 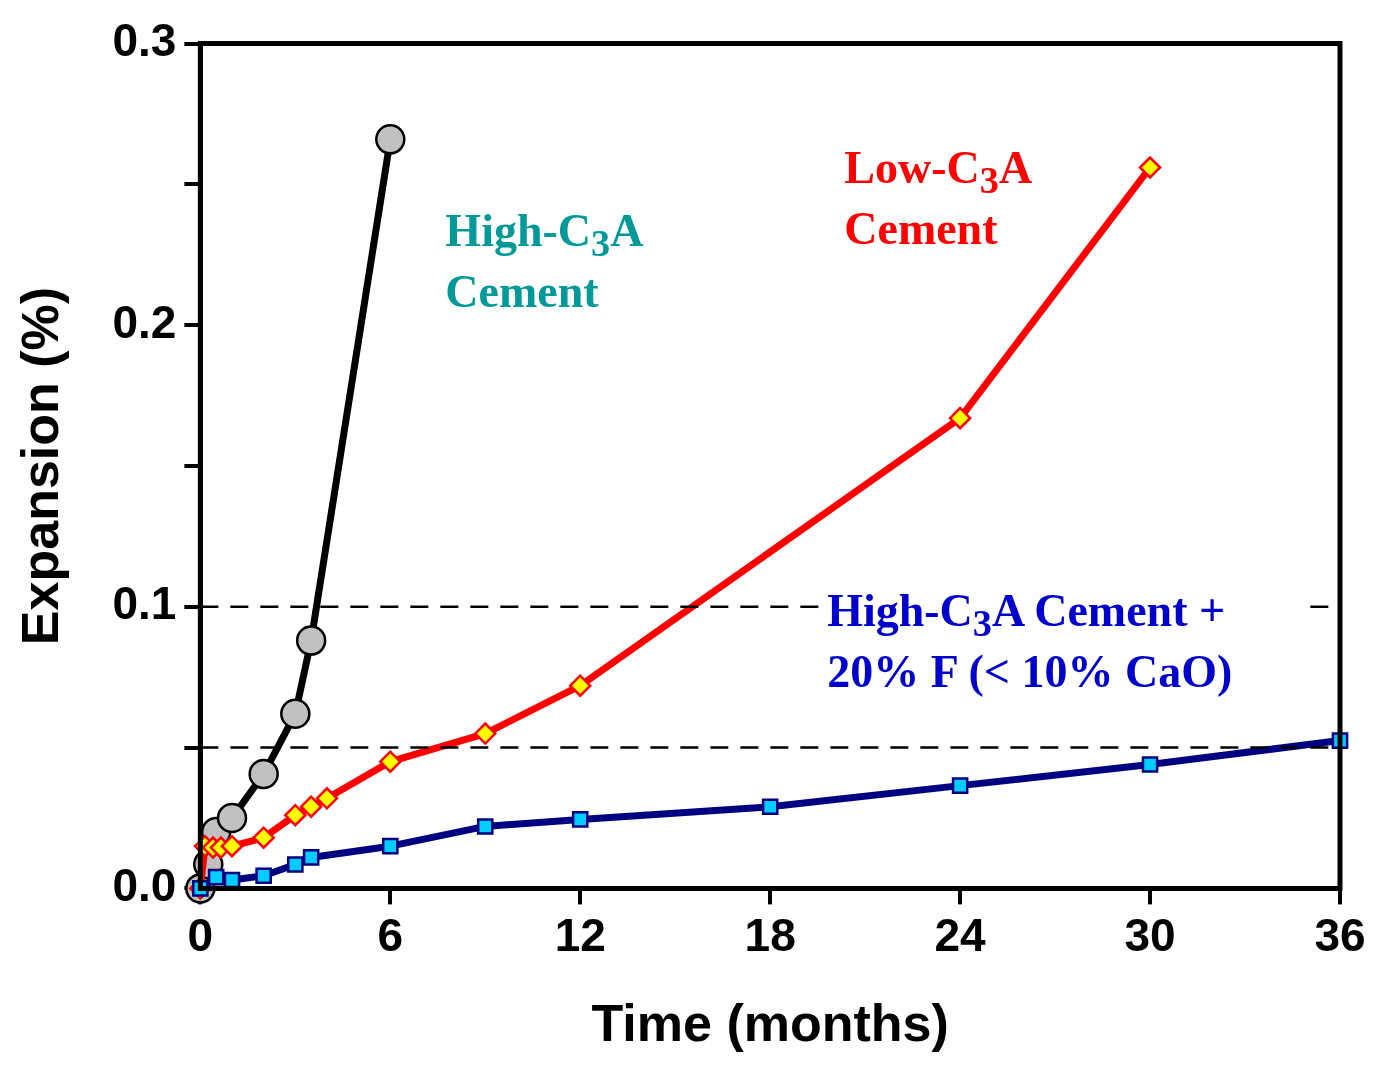 What do you see at coordinates (144, 603) in the screenshot?
I see `y-tick-label: 0.1` at bounding box center [144, 603].